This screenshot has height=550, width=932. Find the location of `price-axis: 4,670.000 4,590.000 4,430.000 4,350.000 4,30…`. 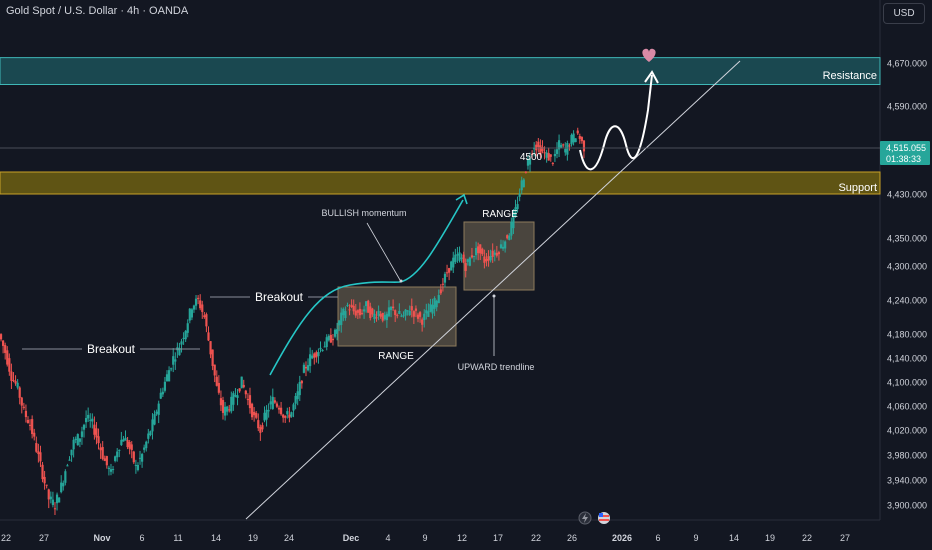

price-axis: 4,670.000 4,590.000 4,430.000 4,350.000 4,30… is located at coordinates (905, 285).